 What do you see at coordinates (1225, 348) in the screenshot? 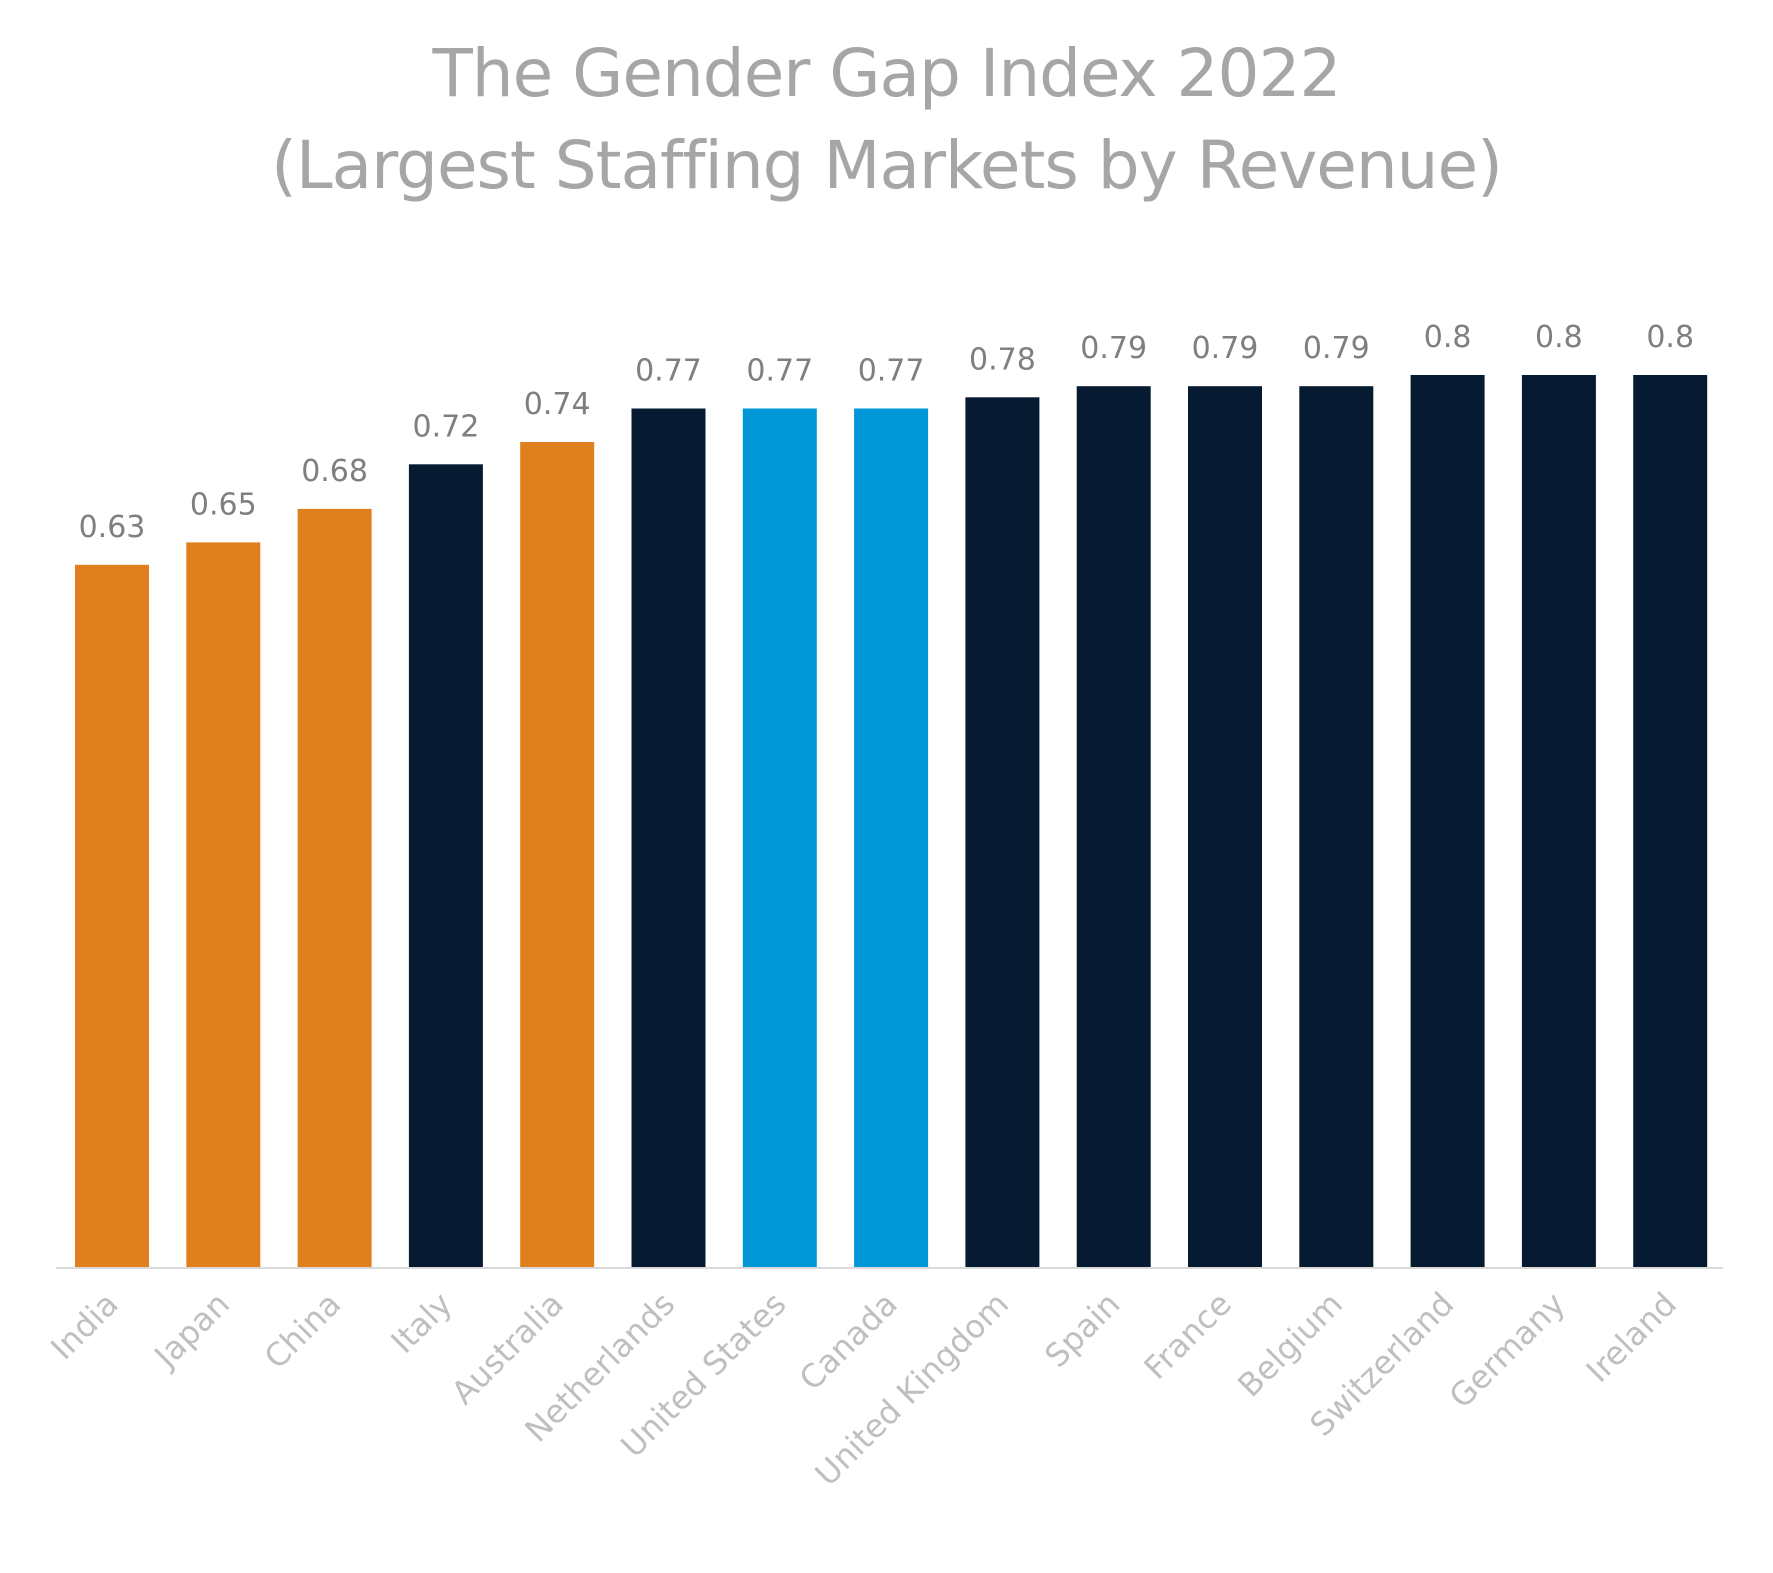
I see `value-label-france: 0.79` at bounding box center [1225, 348].